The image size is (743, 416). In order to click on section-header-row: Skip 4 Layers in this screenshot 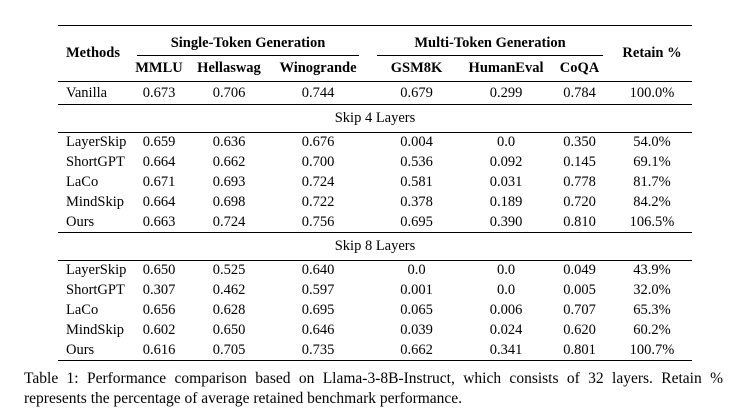, I will do `click(375, 118)`.